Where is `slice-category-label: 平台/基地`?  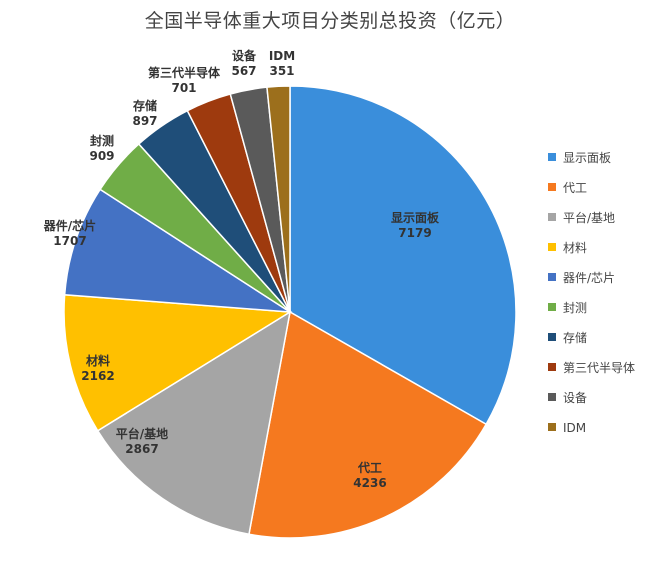 slice-category-label: 平台/基地 is located at coordinates (142, 433).